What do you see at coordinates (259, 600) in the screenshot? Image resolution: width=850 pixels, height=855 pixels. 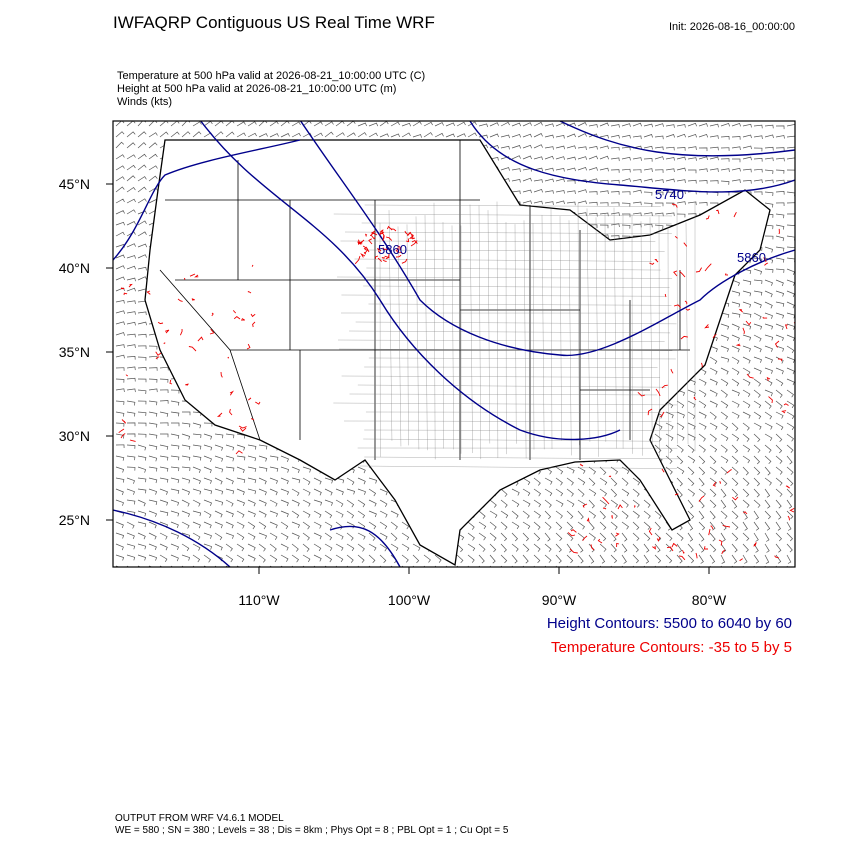 I see `lon-label: 110°W` at bounding box center [259, 600].